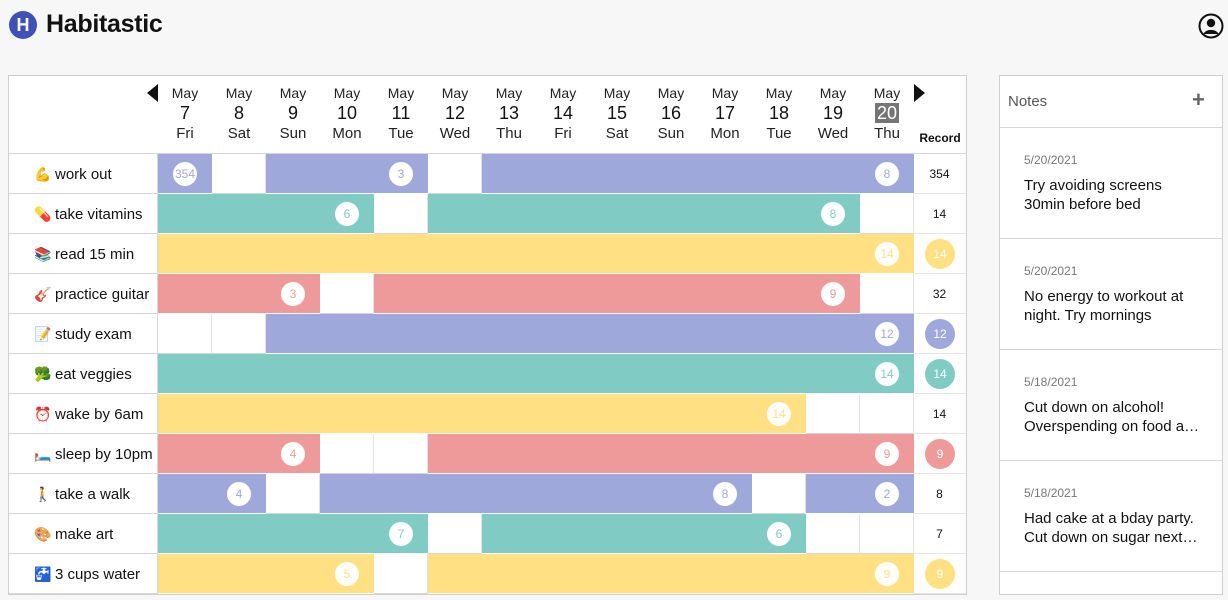  What do you see at coordinates (887, 334) in the screenshot?
I see `streak-count-badge: 12` at bounding box center [887, 334].